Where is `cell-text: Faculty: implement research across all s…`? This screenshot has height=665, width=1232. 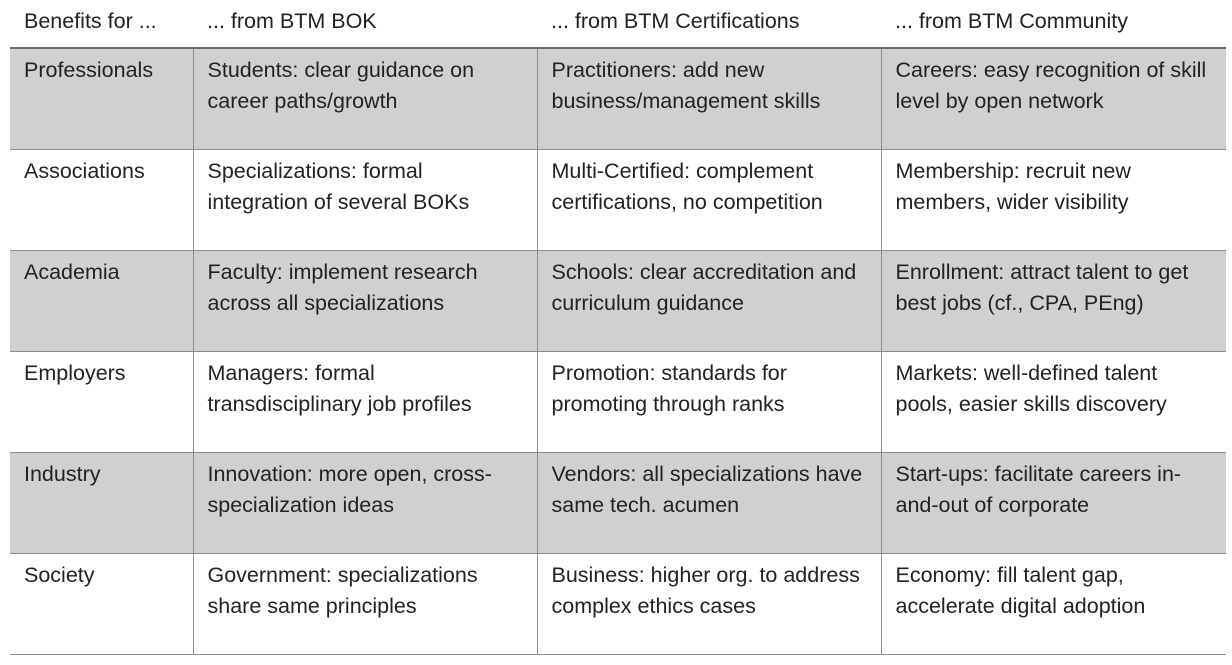
cell-text: Faculty: implement research across all s… is located at coordinates (342, 287).